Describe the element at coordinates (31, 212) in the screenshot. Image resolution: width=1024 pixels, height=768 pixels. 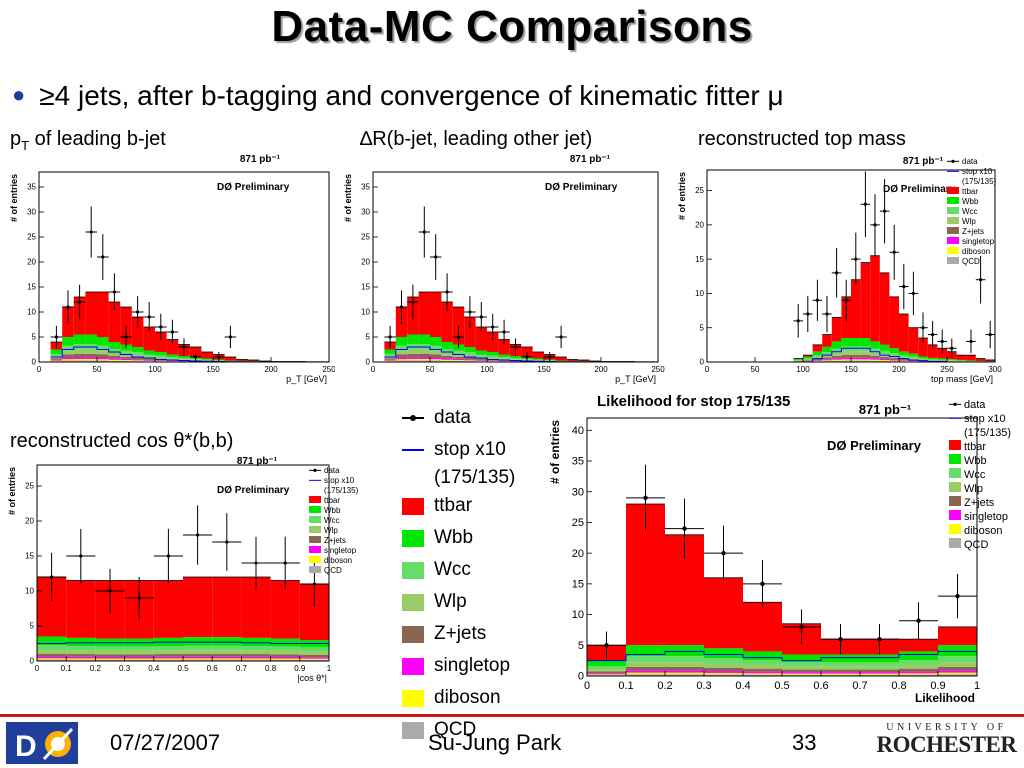
I see `y-tick-label: 30` at that location.